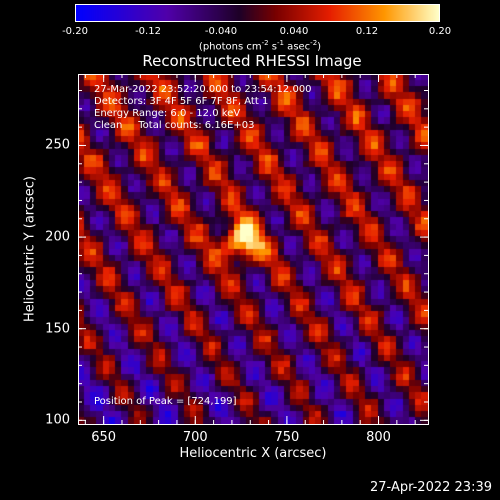 The width and height of the screenshot is (500, 500). I want to click on units-exponent: -1, so click(281, 43).